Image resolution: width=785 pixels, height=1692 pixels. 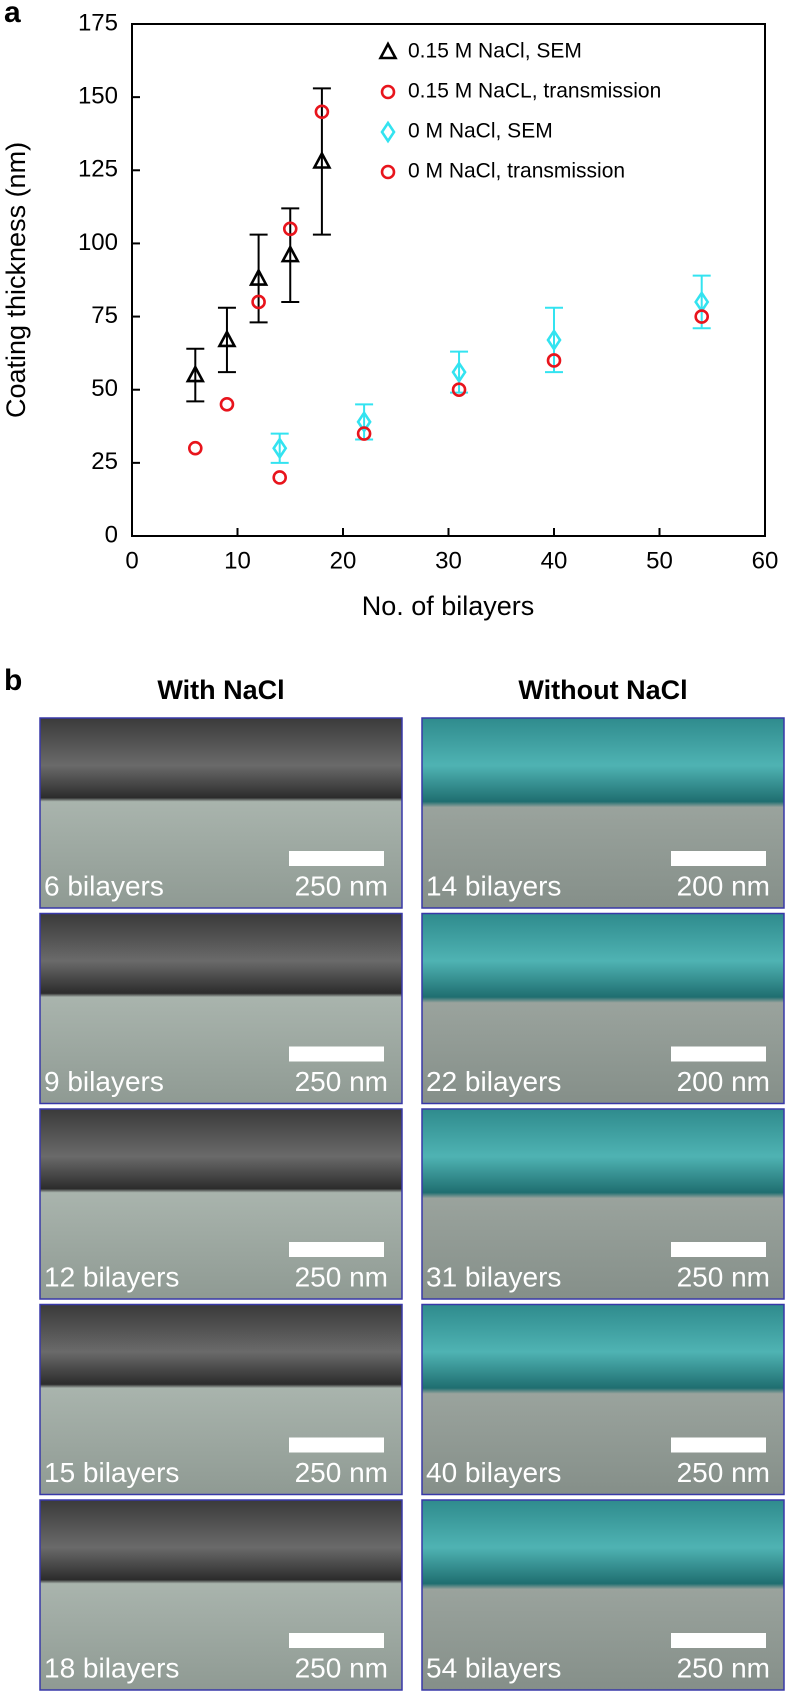 What do you see at coordinates (111, 534) in the screenshot?
I see `y-tick-label: 0` at bounding box center [111, 534].